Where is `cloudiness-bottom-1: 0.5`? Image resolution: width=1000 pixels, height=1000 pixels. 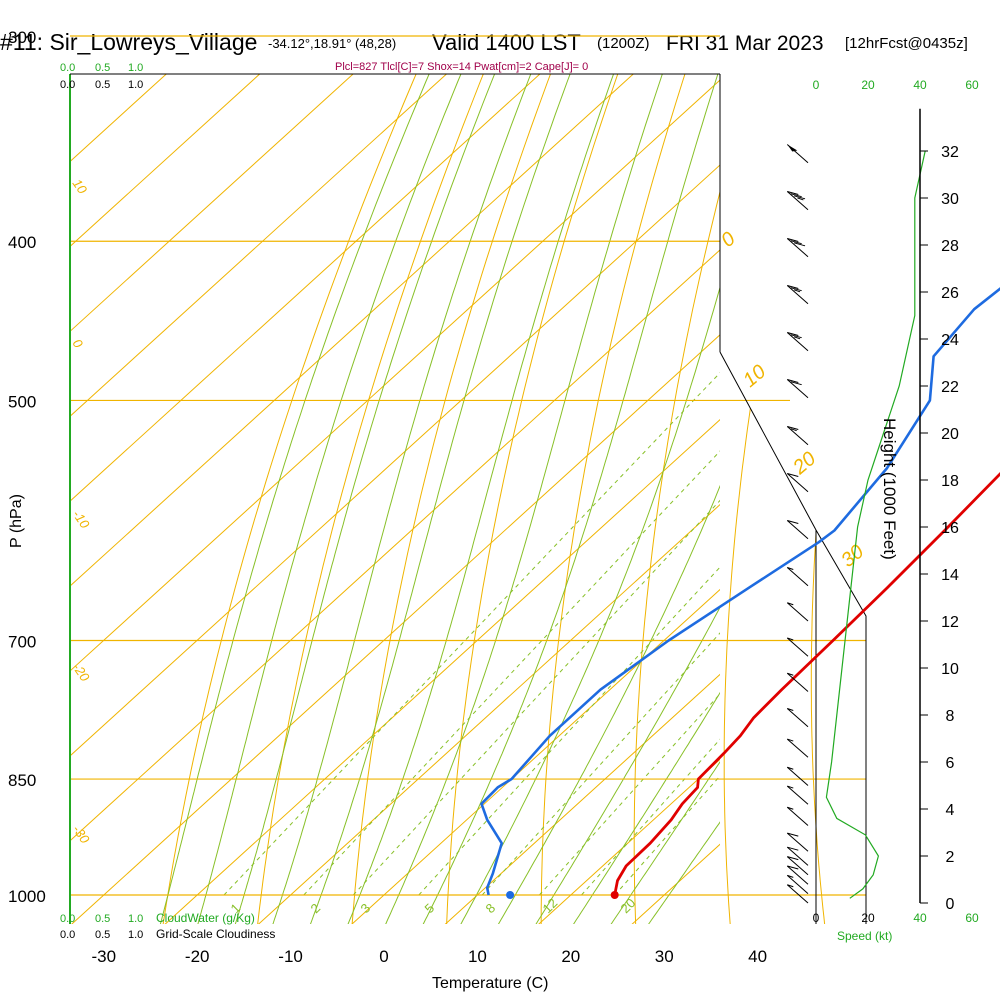
cloudiness-bottom-1: 0.5 is located at coordinates (102, 935).